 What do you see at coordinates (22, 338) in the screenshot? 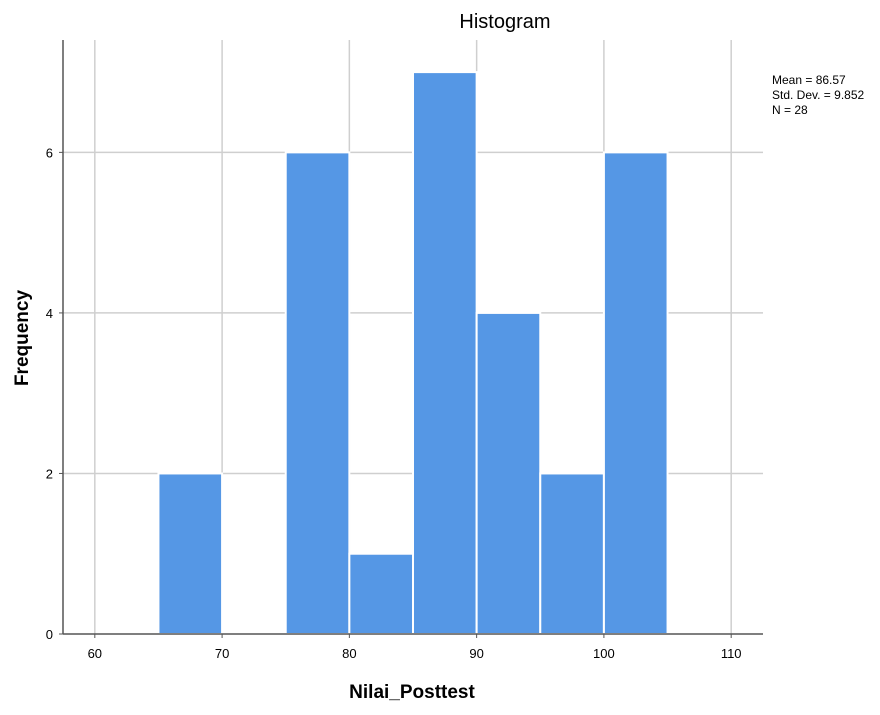
I see `y-axis-label: Frequency` at bounding box center [22, 338].